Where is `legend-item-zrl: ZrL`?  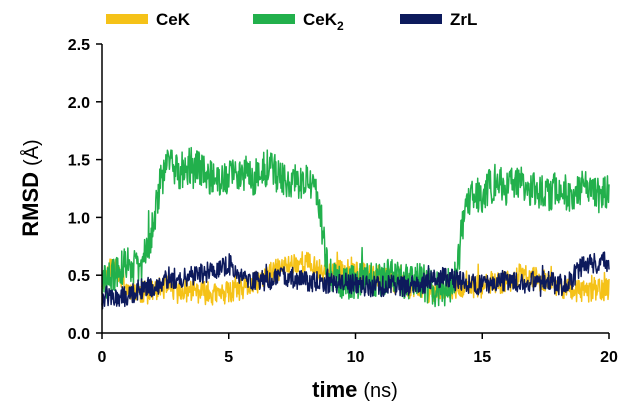
legend-item-zrl: ZrL is located at coordinates (438, 19).